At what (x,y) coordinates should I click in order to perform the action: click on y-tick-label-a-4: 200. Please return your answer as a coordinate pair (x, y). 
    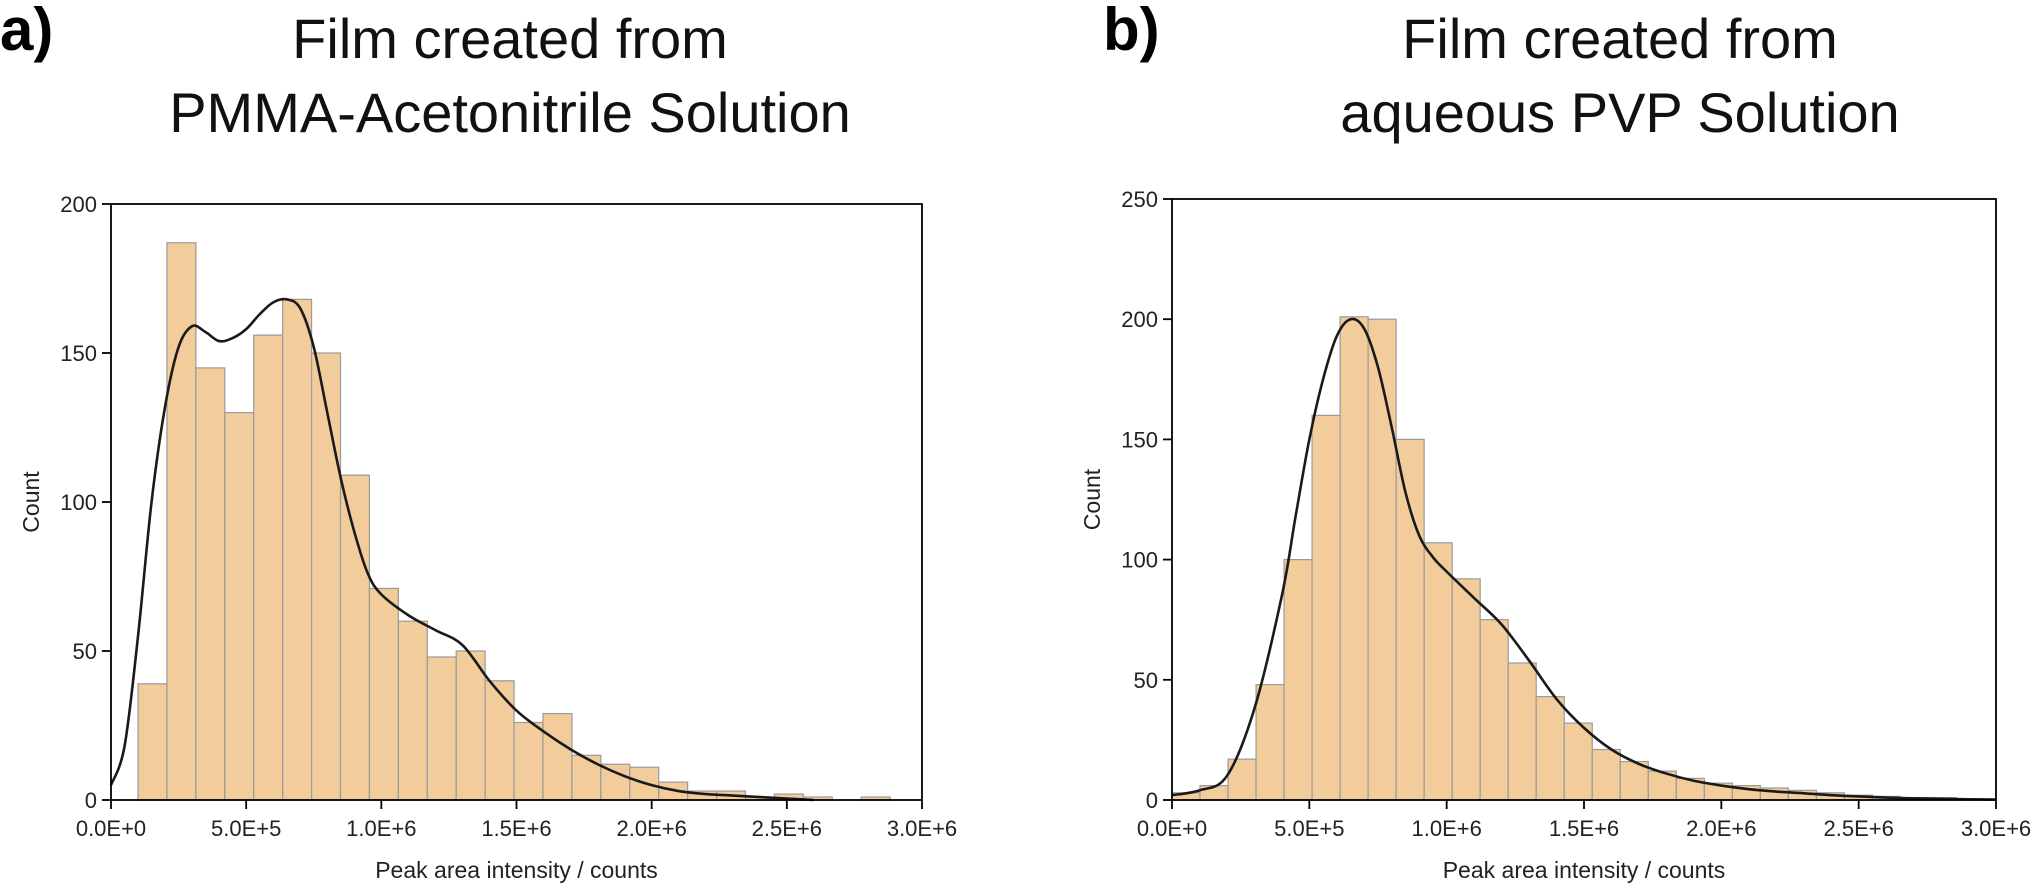
    Looking at the image, I should click on (78, 204).